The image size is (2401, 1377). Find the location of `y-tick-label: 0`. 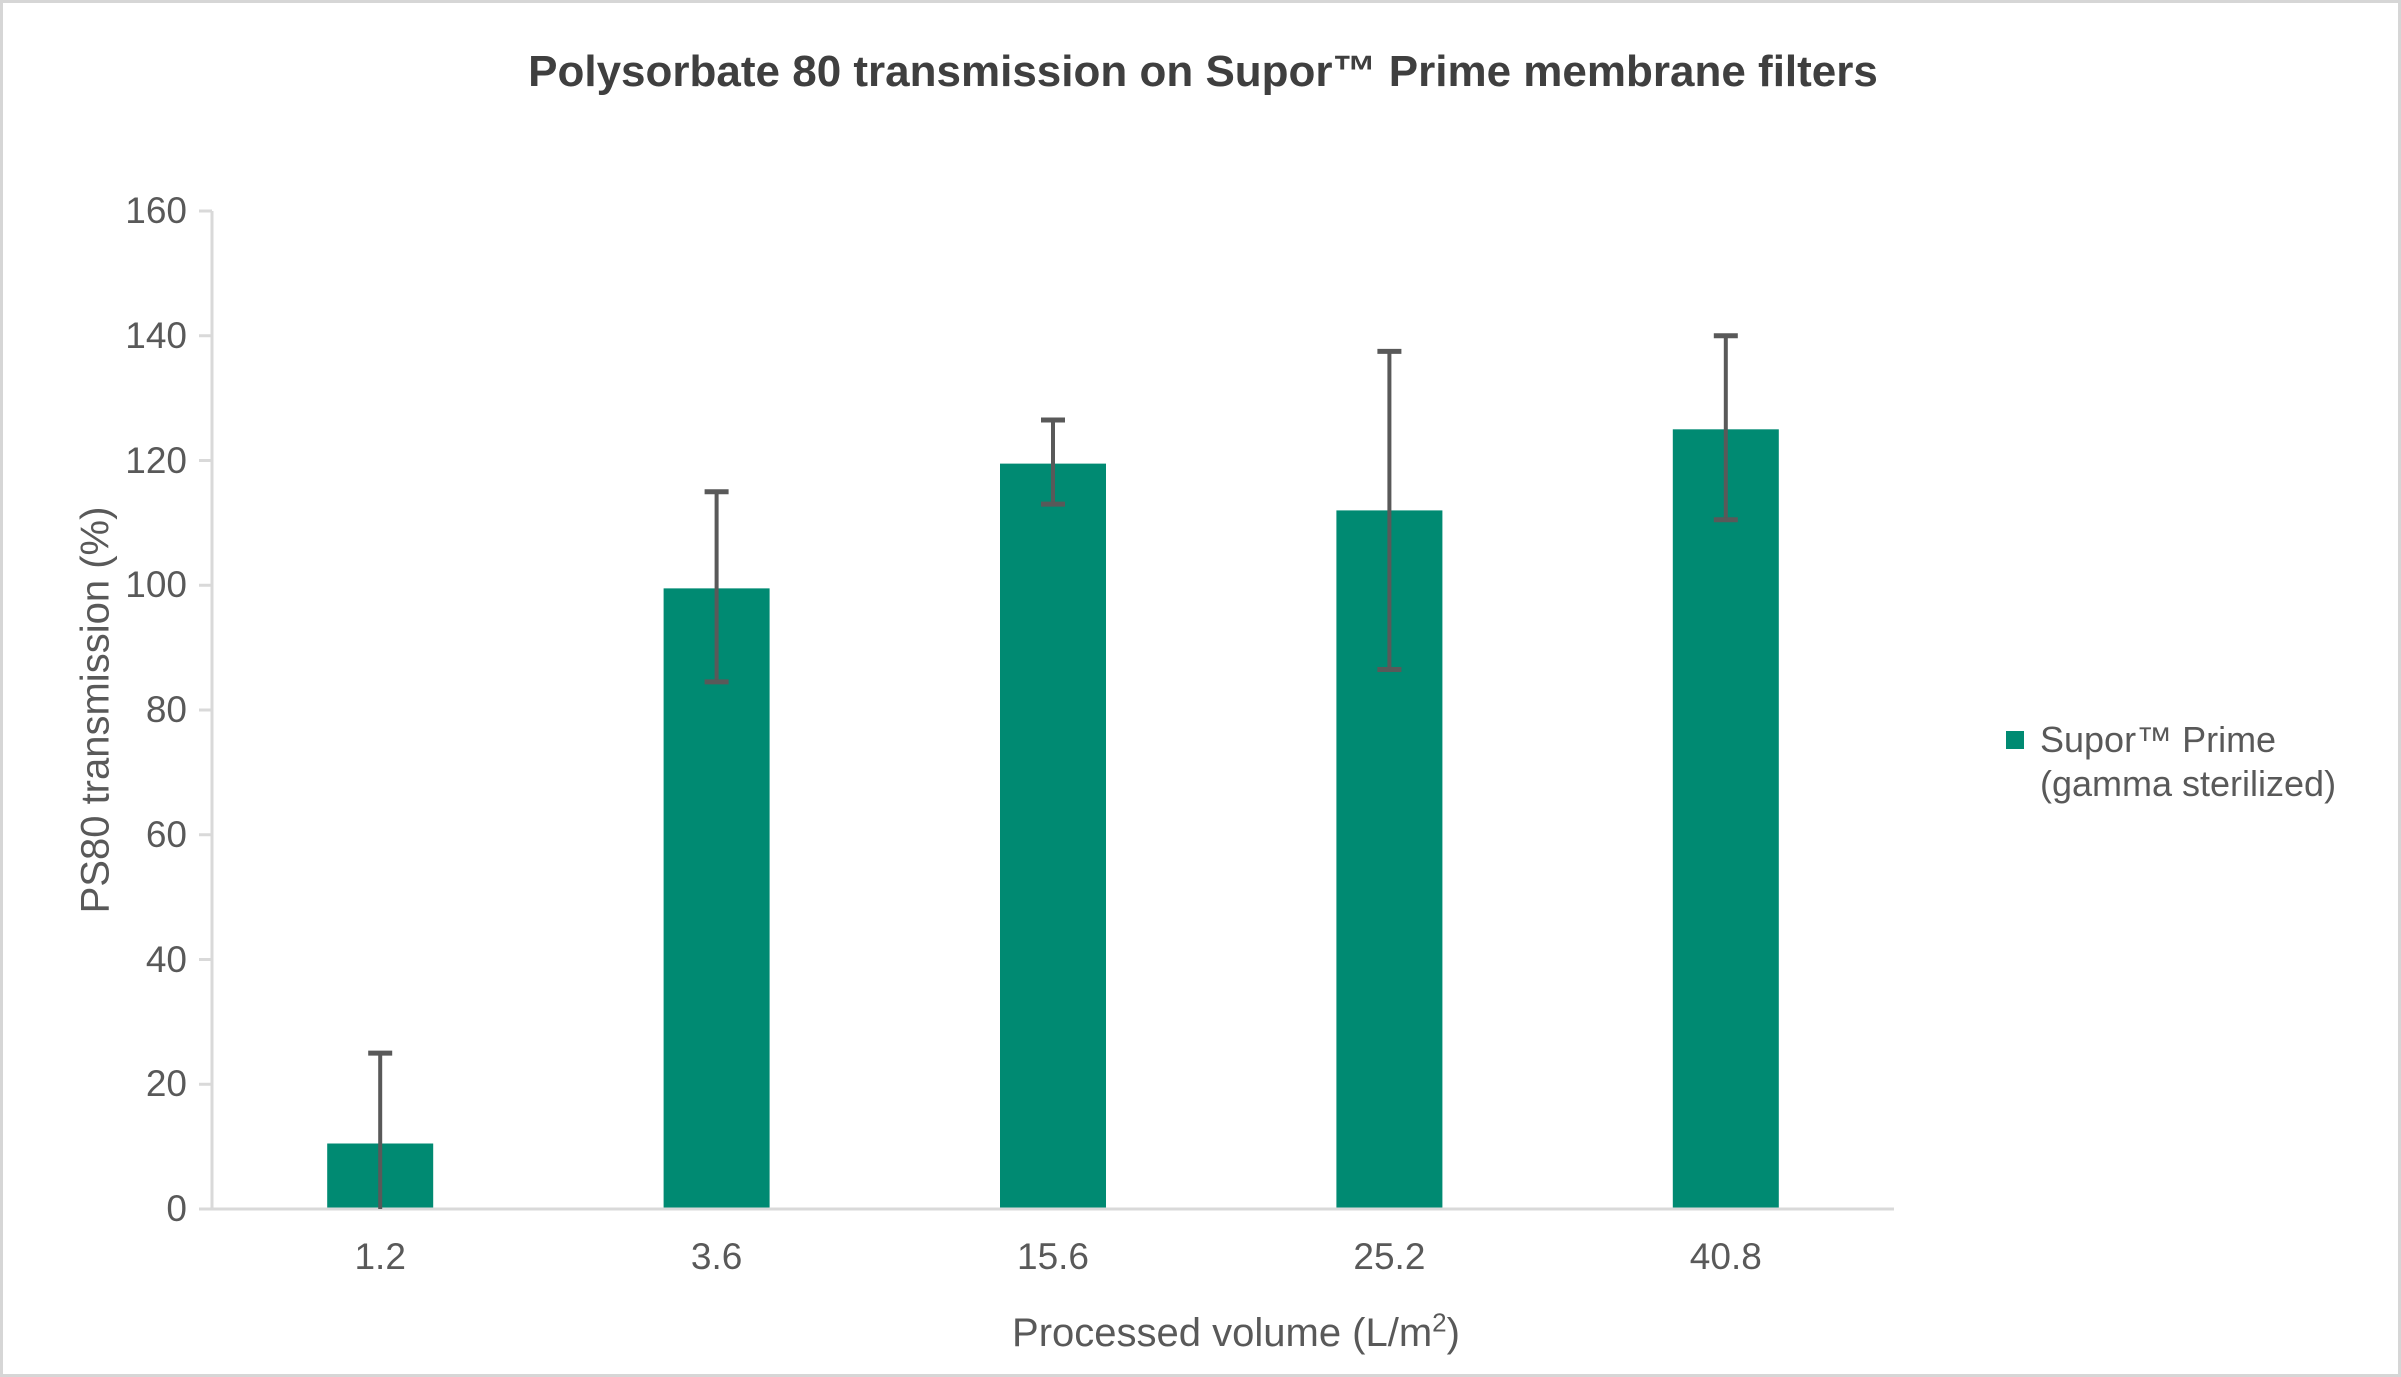

y-tick-label: 0 is located at coordinates (176, 1208).